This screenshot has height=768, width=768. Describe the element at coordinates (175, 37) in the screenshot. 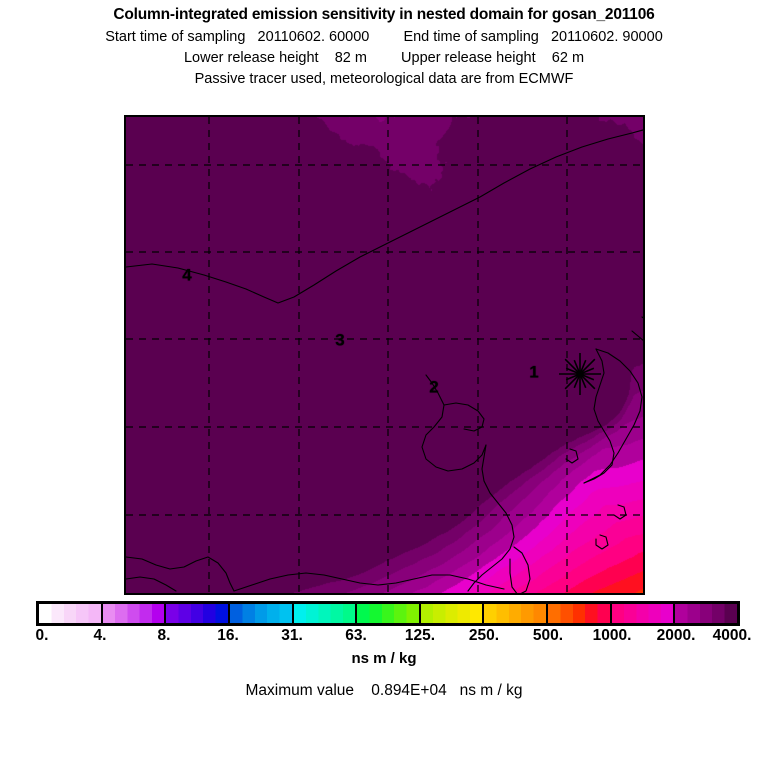

I see `start-time-label: Start time of sampling` at that location.